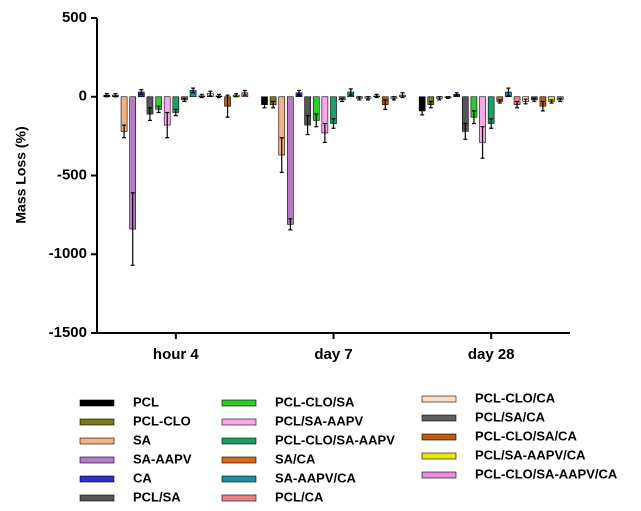  I want to click on x-tick-label: hour 4, so click(176, 354).